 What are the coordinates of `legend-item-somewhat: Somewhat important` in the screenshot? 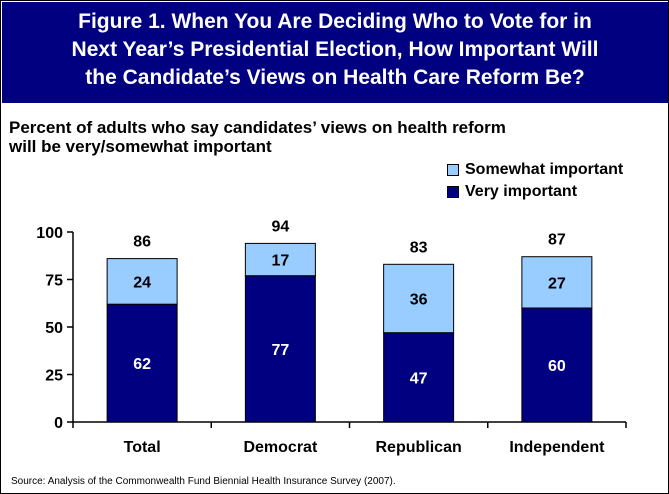 It's located at (535, 170).